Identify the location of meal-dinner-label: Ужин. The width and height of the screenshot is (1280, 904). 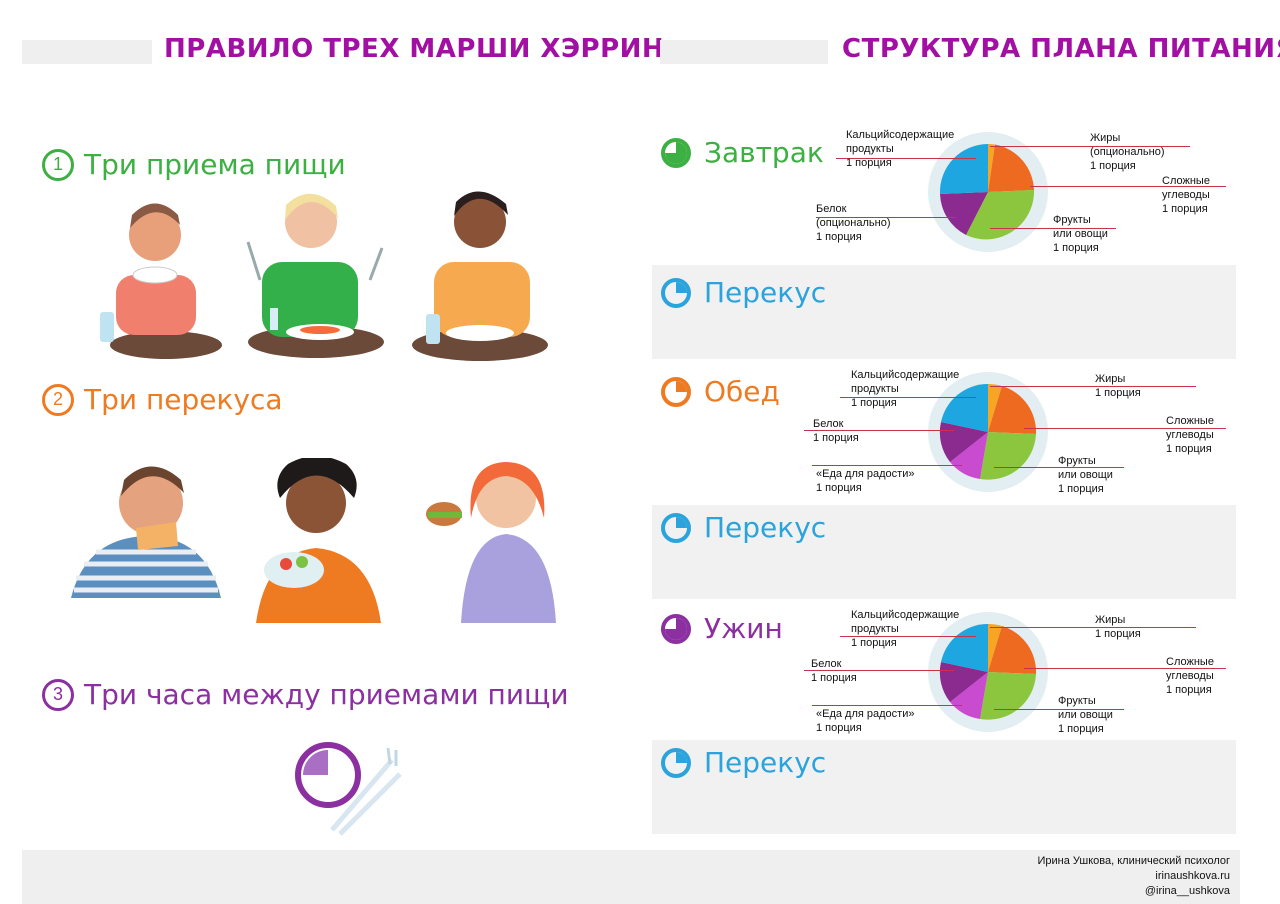
(743, 628).